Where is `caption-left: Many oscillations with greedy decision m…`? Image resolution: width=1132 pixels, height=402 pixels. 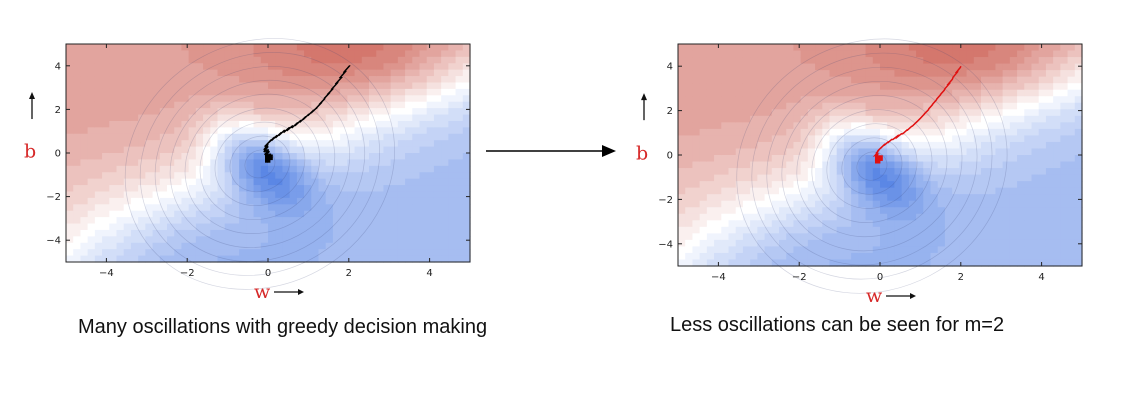 caption-left: Many oscillations with greedy decision m… is located at coordinates (283, 327).